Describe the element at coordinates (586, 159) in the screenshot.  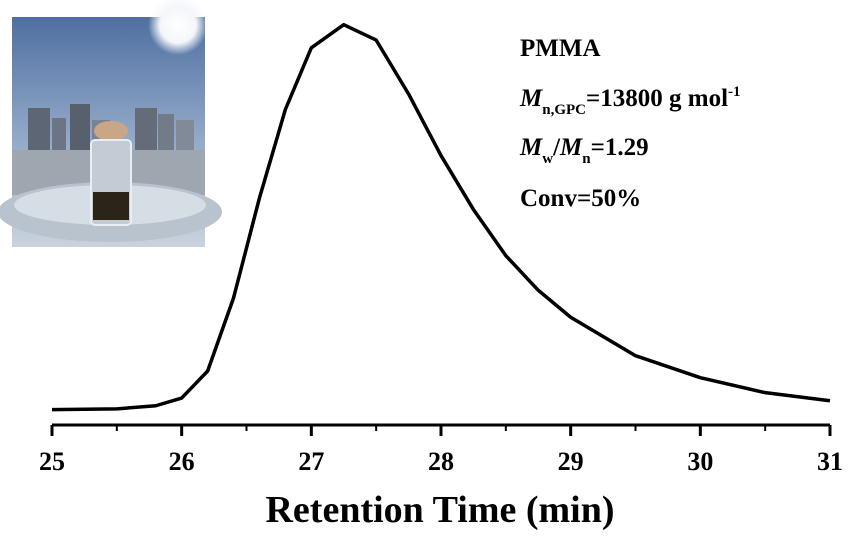
I see `subscript: n` at that location.